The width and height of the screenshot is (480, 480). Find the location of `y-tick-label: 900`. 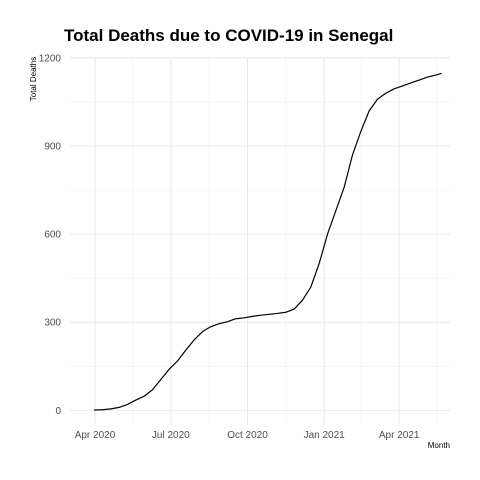

y-tick-label: 900 is located at coordinates (52, 147).